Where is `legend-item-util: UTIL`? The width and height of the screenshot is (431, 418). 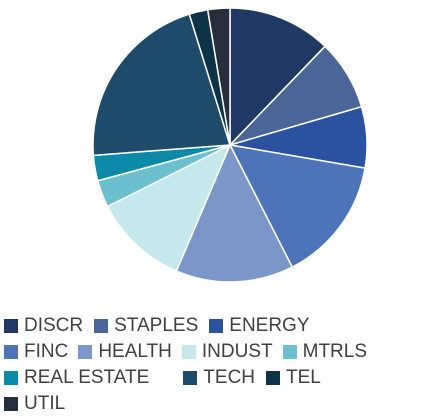 legend-item-util: UTIL is located at coordinates (34, 404).